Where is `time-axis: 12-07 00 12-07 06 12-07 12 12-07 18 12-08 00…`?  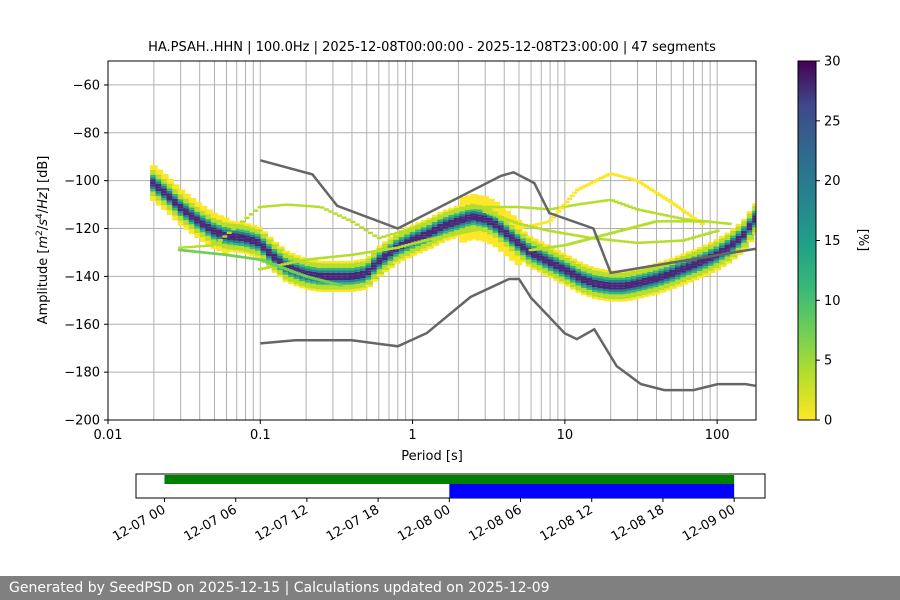 time-axis: 12-07 00 12-07 06 12-07 12 12-07 18 12-08 00… is located at coordinates (424, 521).